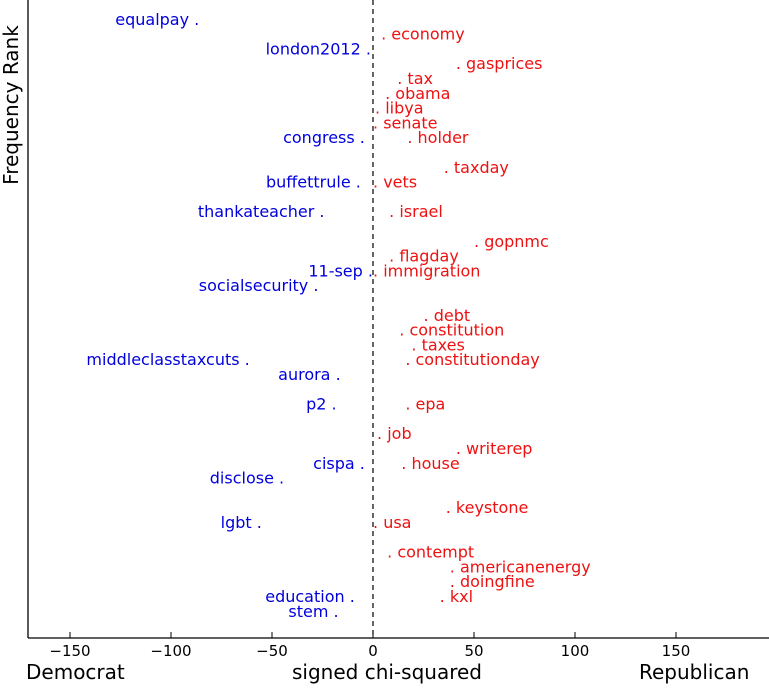  Describe the element at coordinates (511, 241) in the screenshot. I see `republican-point-label: . gopnmc` at that location.